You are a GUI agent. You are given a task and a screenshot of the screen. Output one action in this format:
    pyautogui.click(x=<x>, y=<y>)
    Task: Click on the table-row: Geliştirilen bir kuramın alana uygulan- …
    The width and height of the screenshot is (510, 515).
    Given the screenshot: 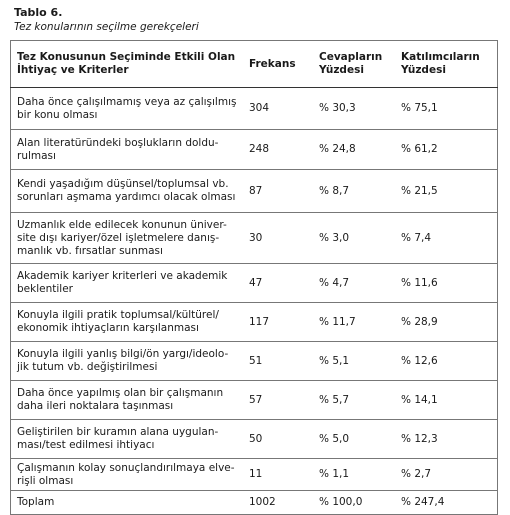 What is the action you would take?
    pyautogui.click(x=254, y=439)
    